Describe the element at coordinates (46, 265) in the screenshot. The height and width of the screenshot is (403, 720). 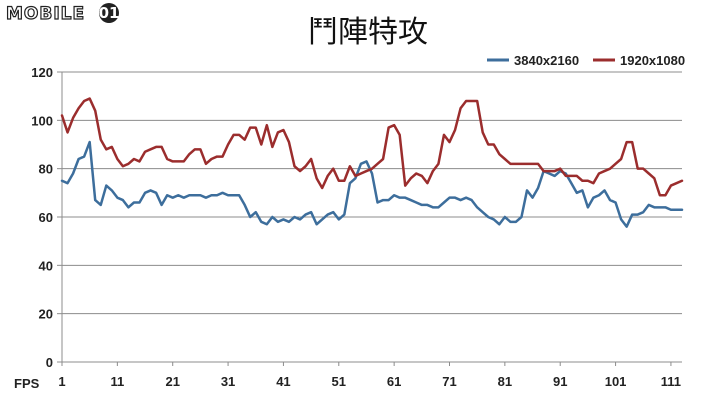
I see `y-tick-label-40: 40` at that location.